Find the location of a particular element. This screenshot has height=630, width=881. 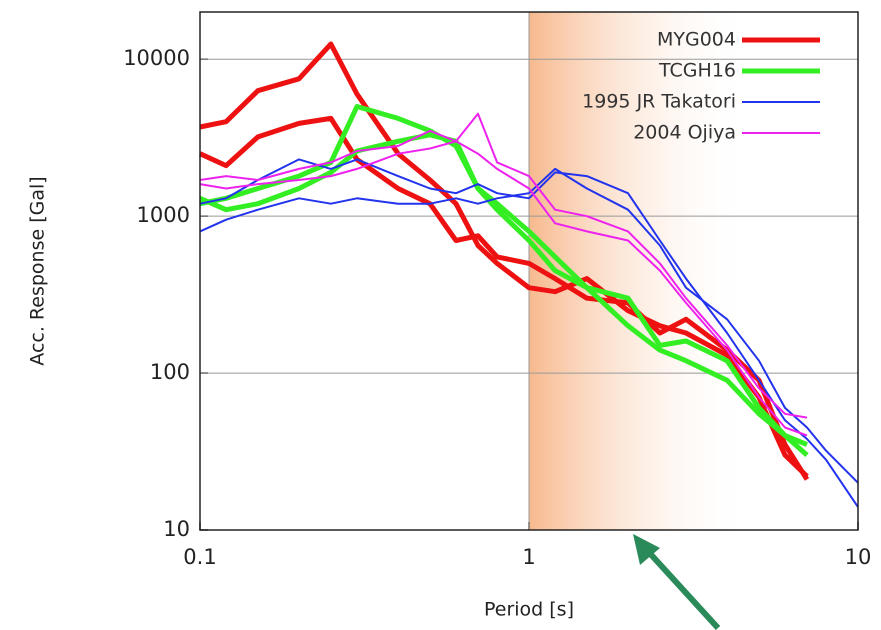

y-tick-label: 1000 is located at coordinates (163, 215).